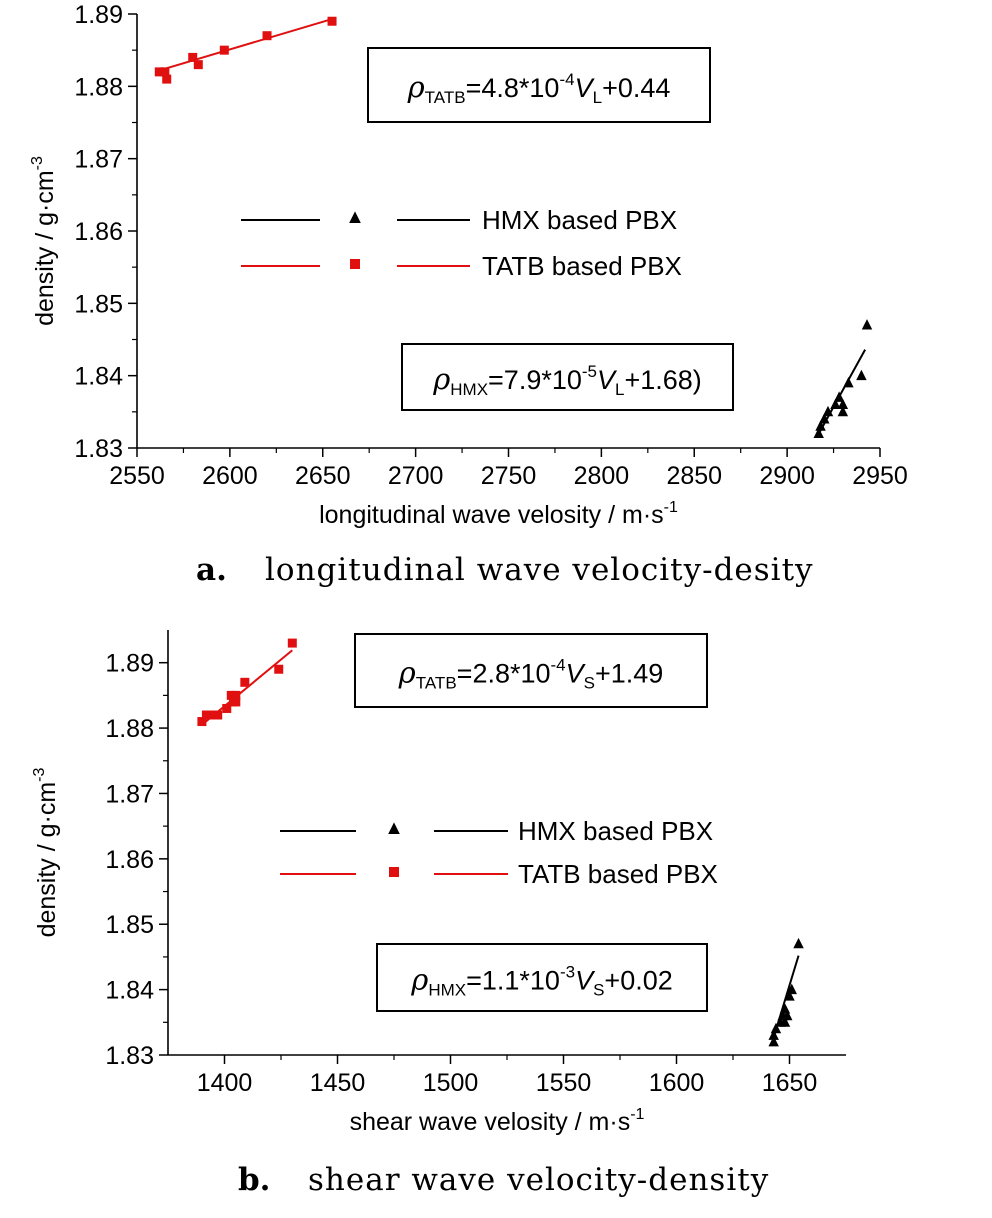  What do you see at coordinates (416, 476) in the screenshot?
I see `x-tick-label: 2700` at bounding box center [416, 476].